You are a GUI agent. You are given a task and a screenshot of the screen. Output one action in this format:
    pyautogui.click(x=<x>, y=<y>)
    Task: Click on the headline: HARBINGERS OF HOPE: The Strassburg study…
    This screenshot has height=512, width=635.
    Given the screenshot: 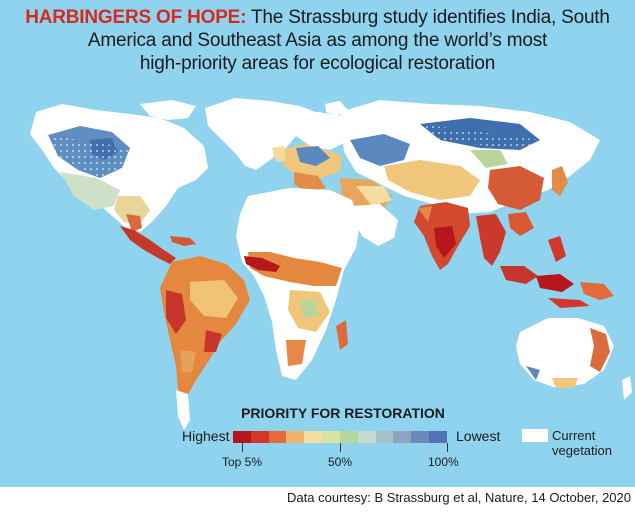 What is the action you would take?
    pyautogui.click(x=317, y=40)
    